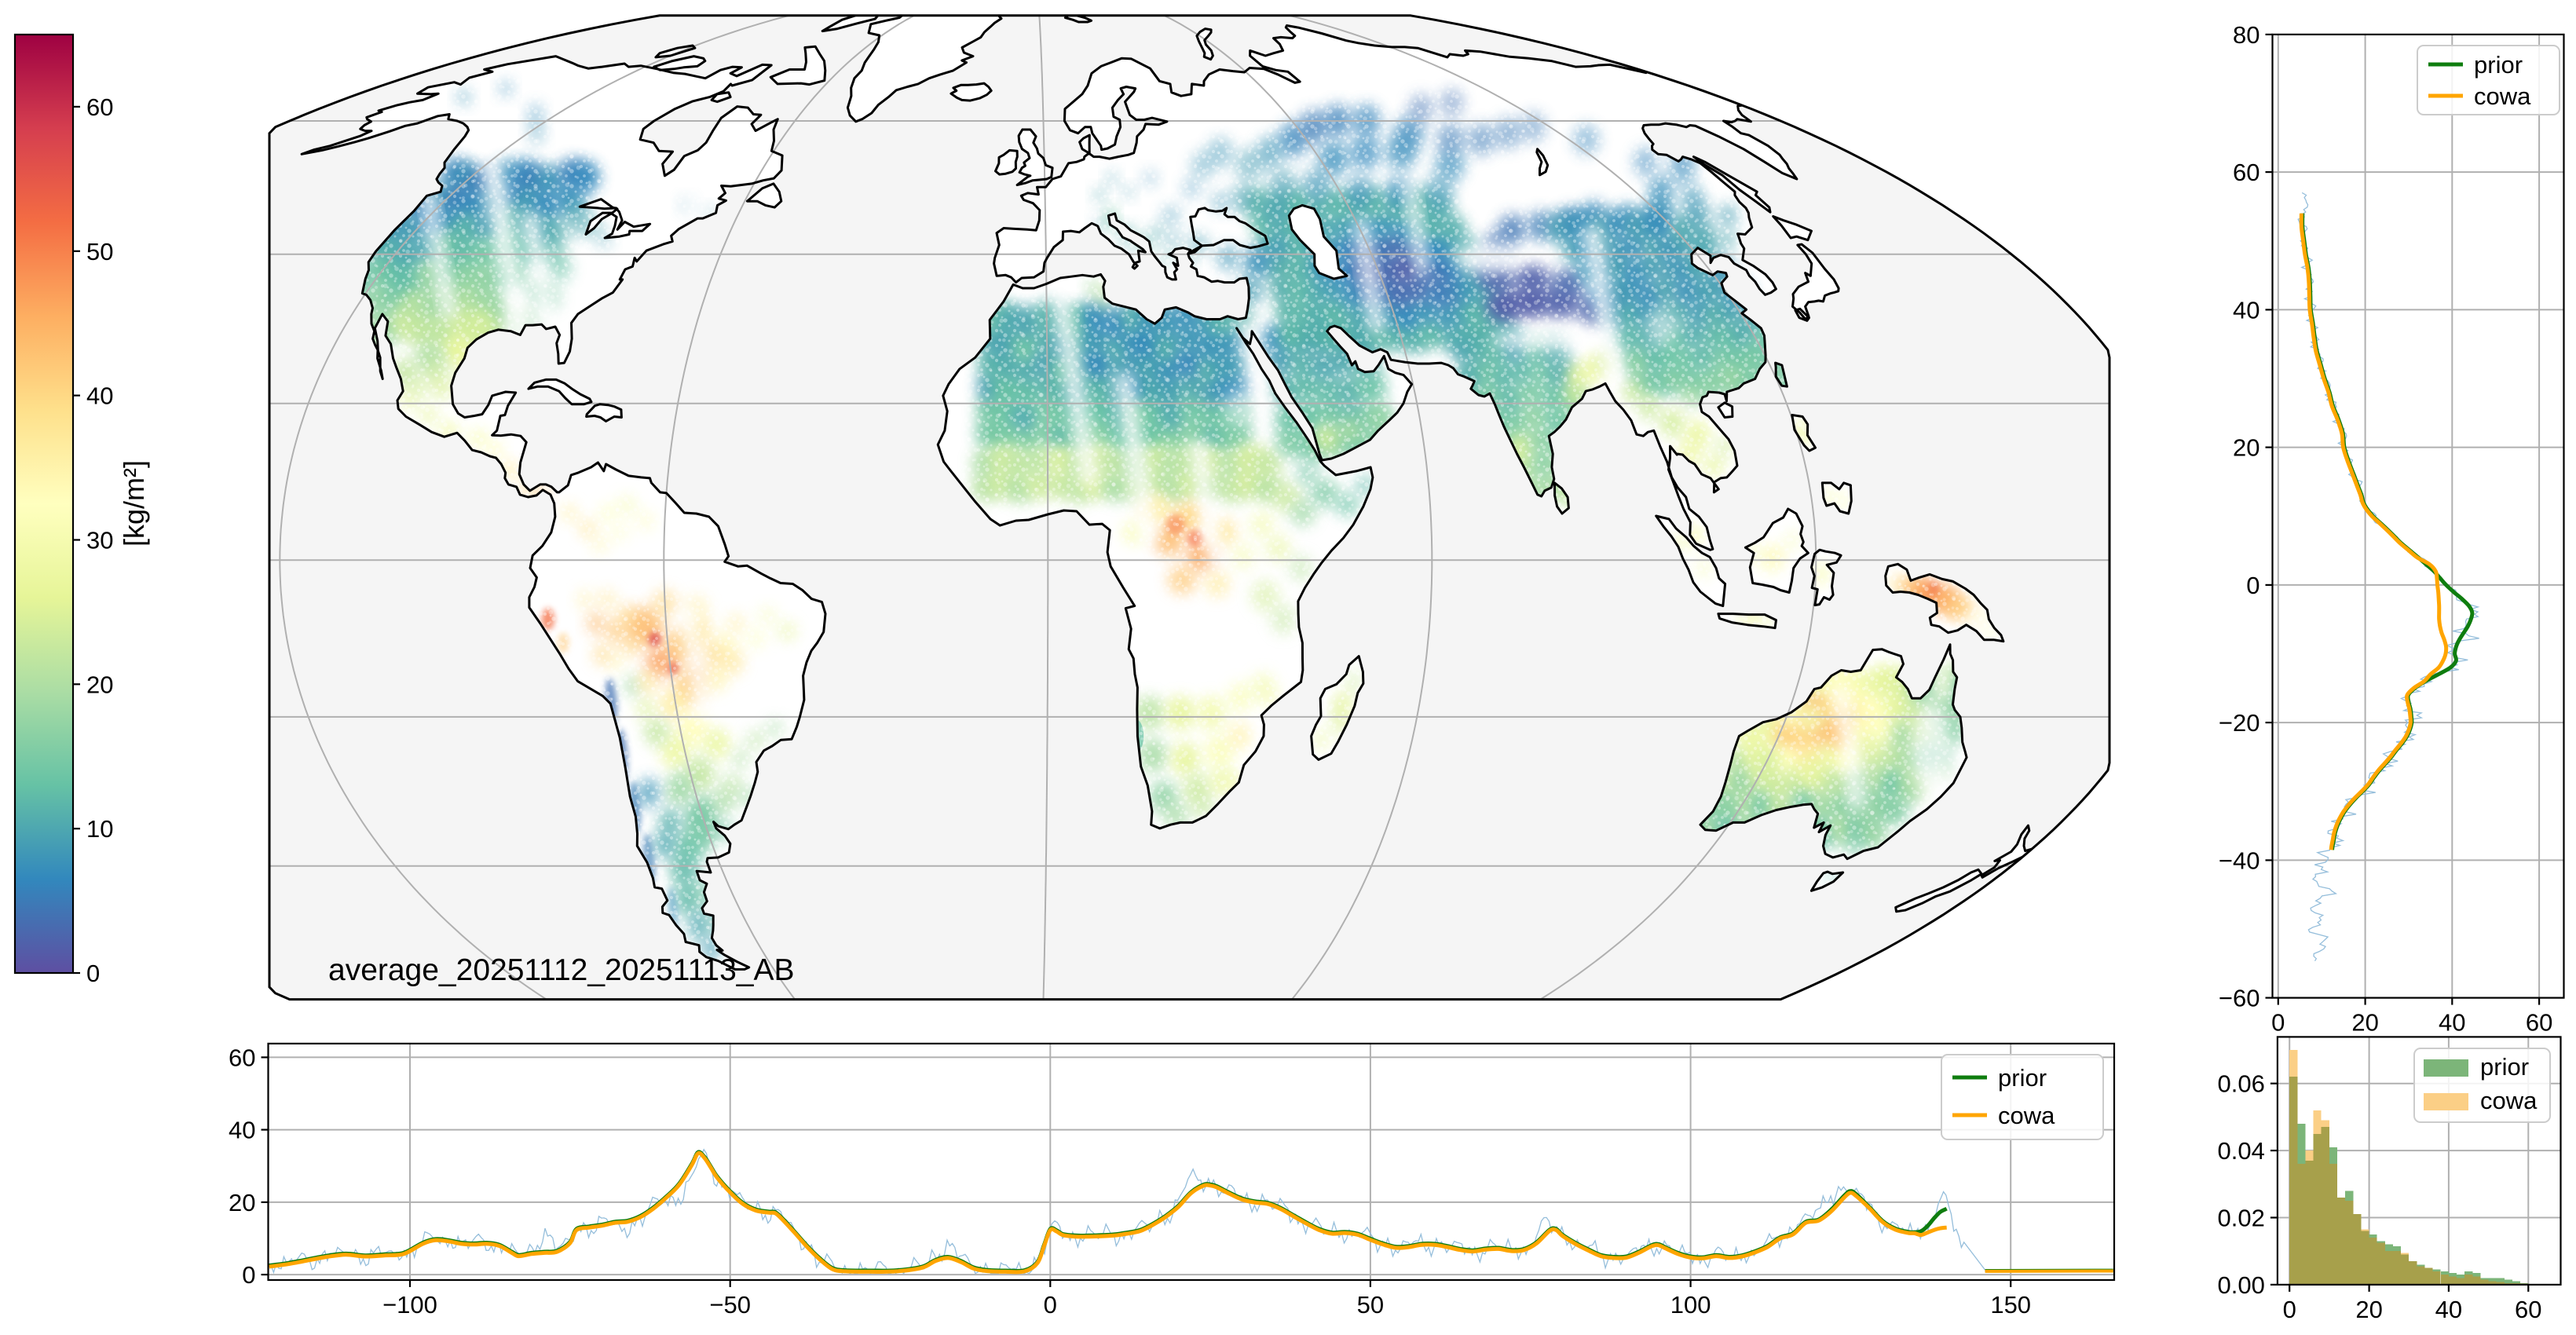  What do you see at coordinates (134, 503) in the screenshot?
I see `svg-text: [kg/m²]` at bounding box center [134, 503].